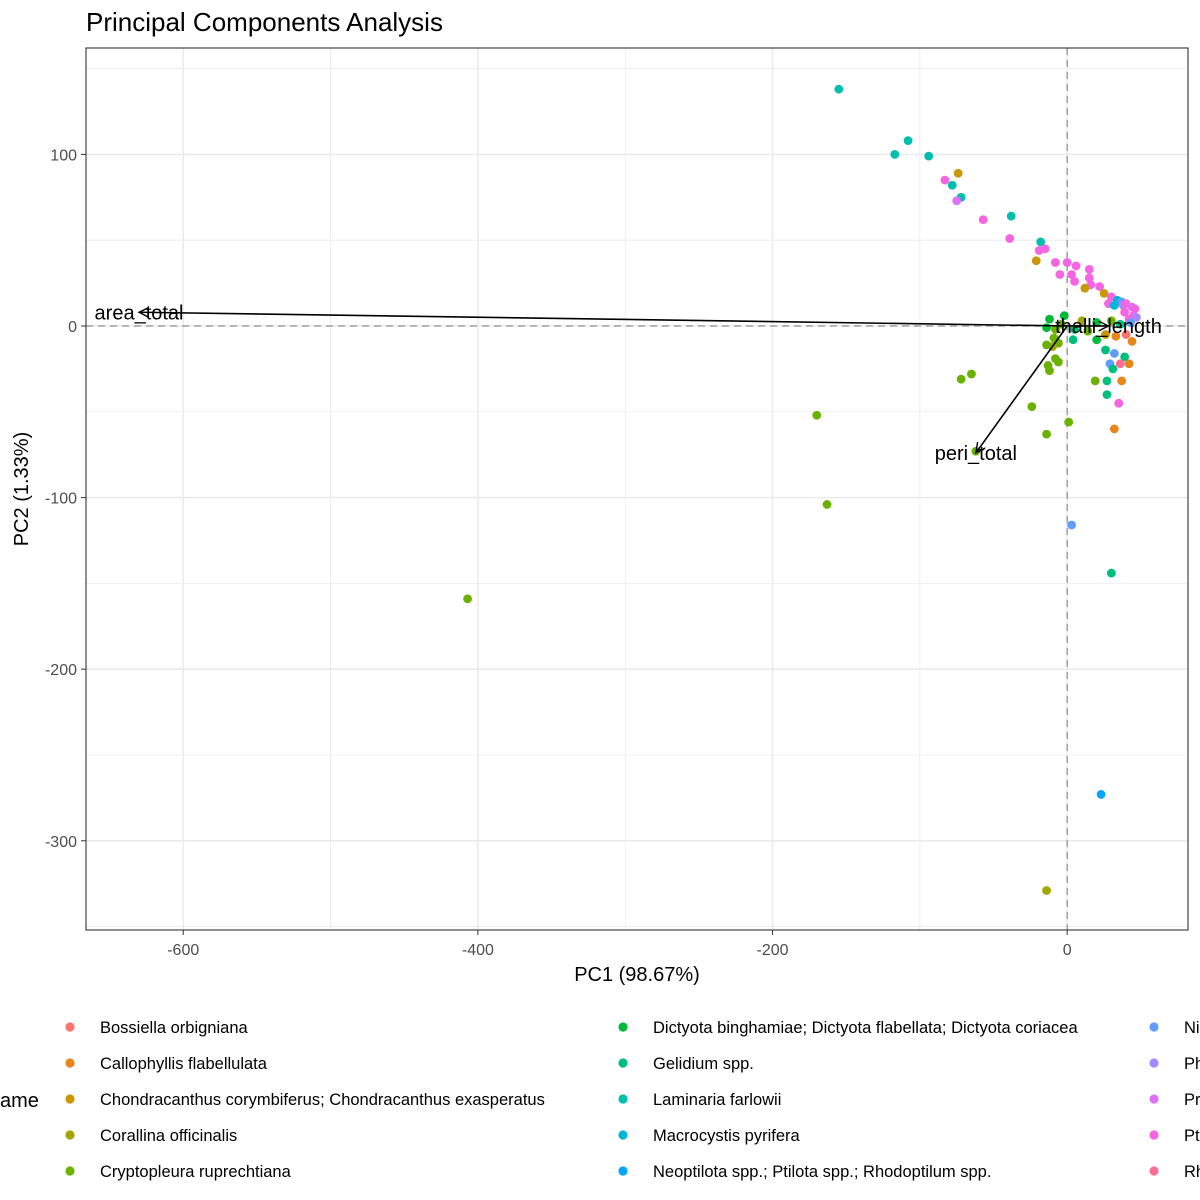 This screenshot has height=1200, width=1200. What do you see at coordinates (19, 1101) in the screenshot?
I see `legend-title: ame` at bounding box center [19, 1101].